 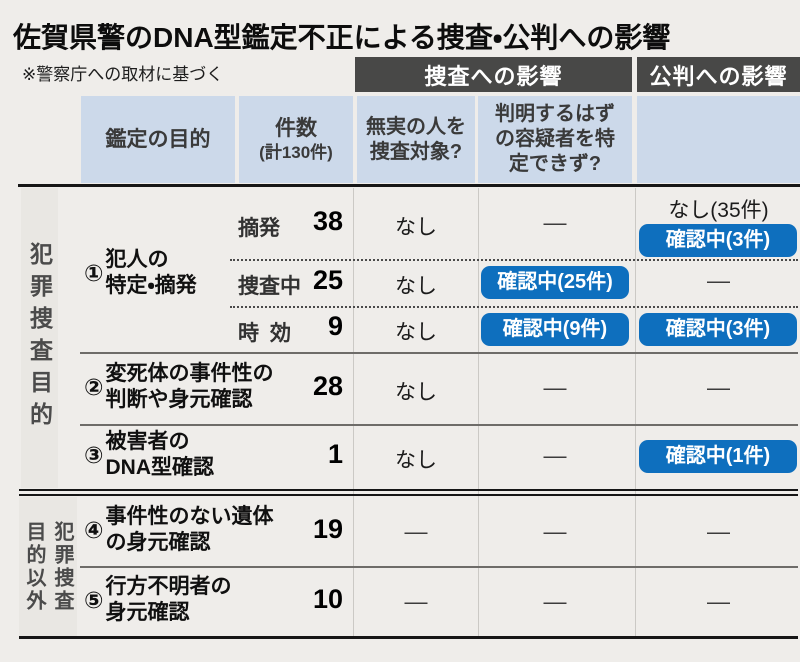 I want to click on badge-confirming-3: 確認中(3件), so click(x=718, y=240).